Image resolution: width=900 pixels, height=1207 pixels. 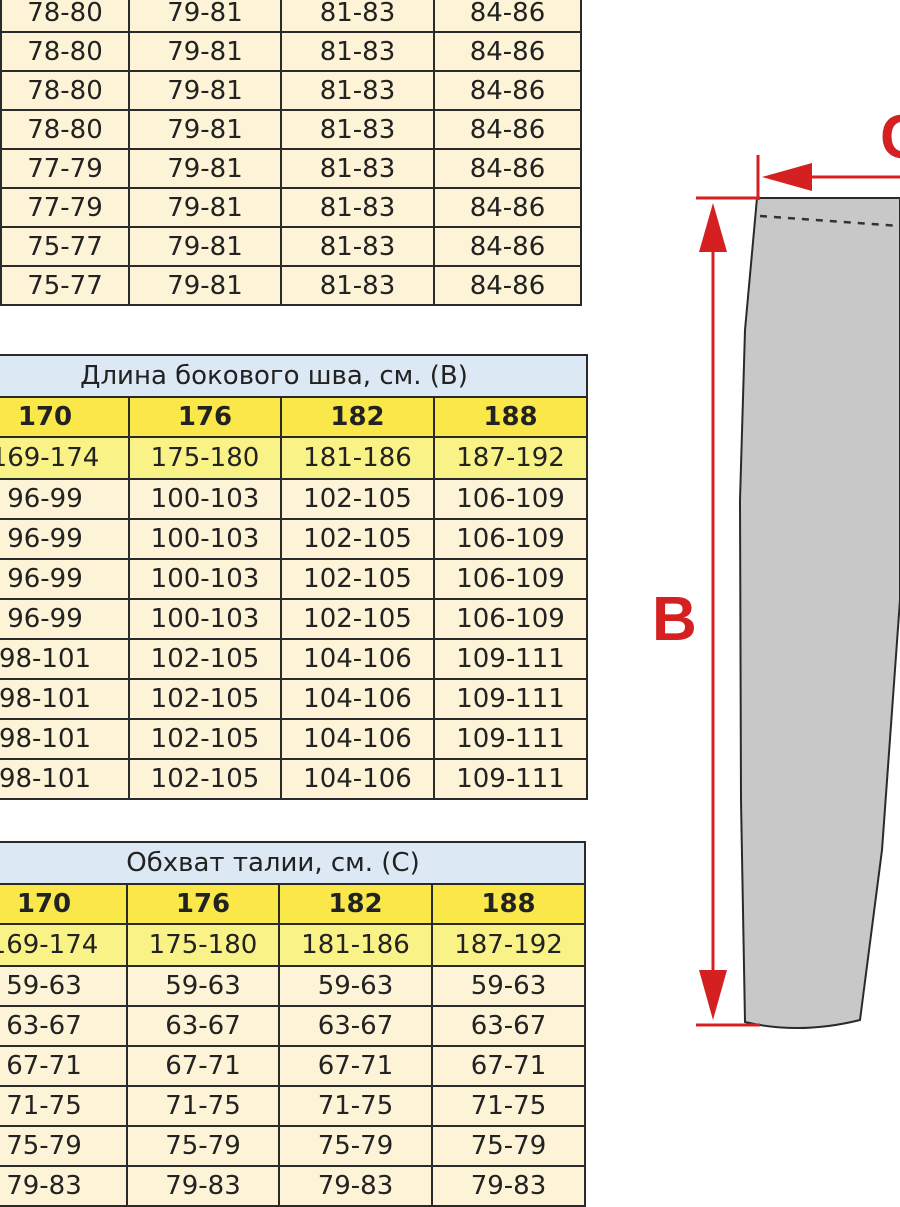 I want to click on table-b-title: Длина бокового шва, см. (В), so click(x=294, y=376).